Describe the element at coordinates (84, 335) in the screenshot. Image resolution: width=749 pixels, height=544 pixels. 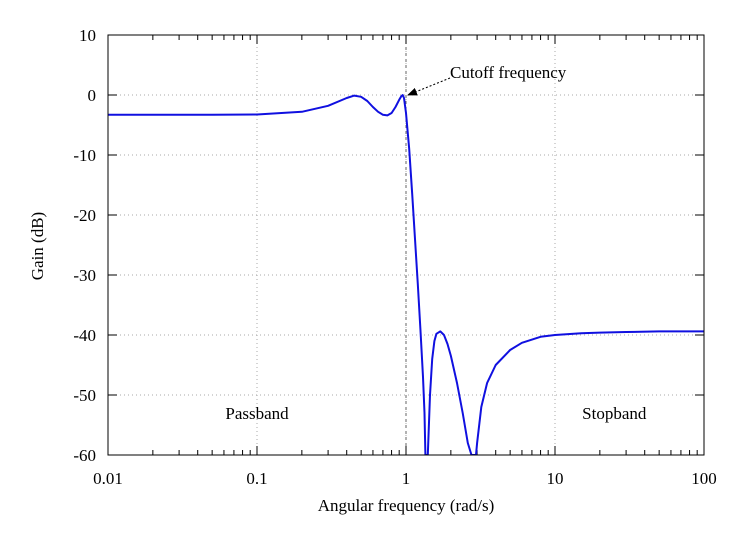
I see `y-tick-label: -40` at that location.